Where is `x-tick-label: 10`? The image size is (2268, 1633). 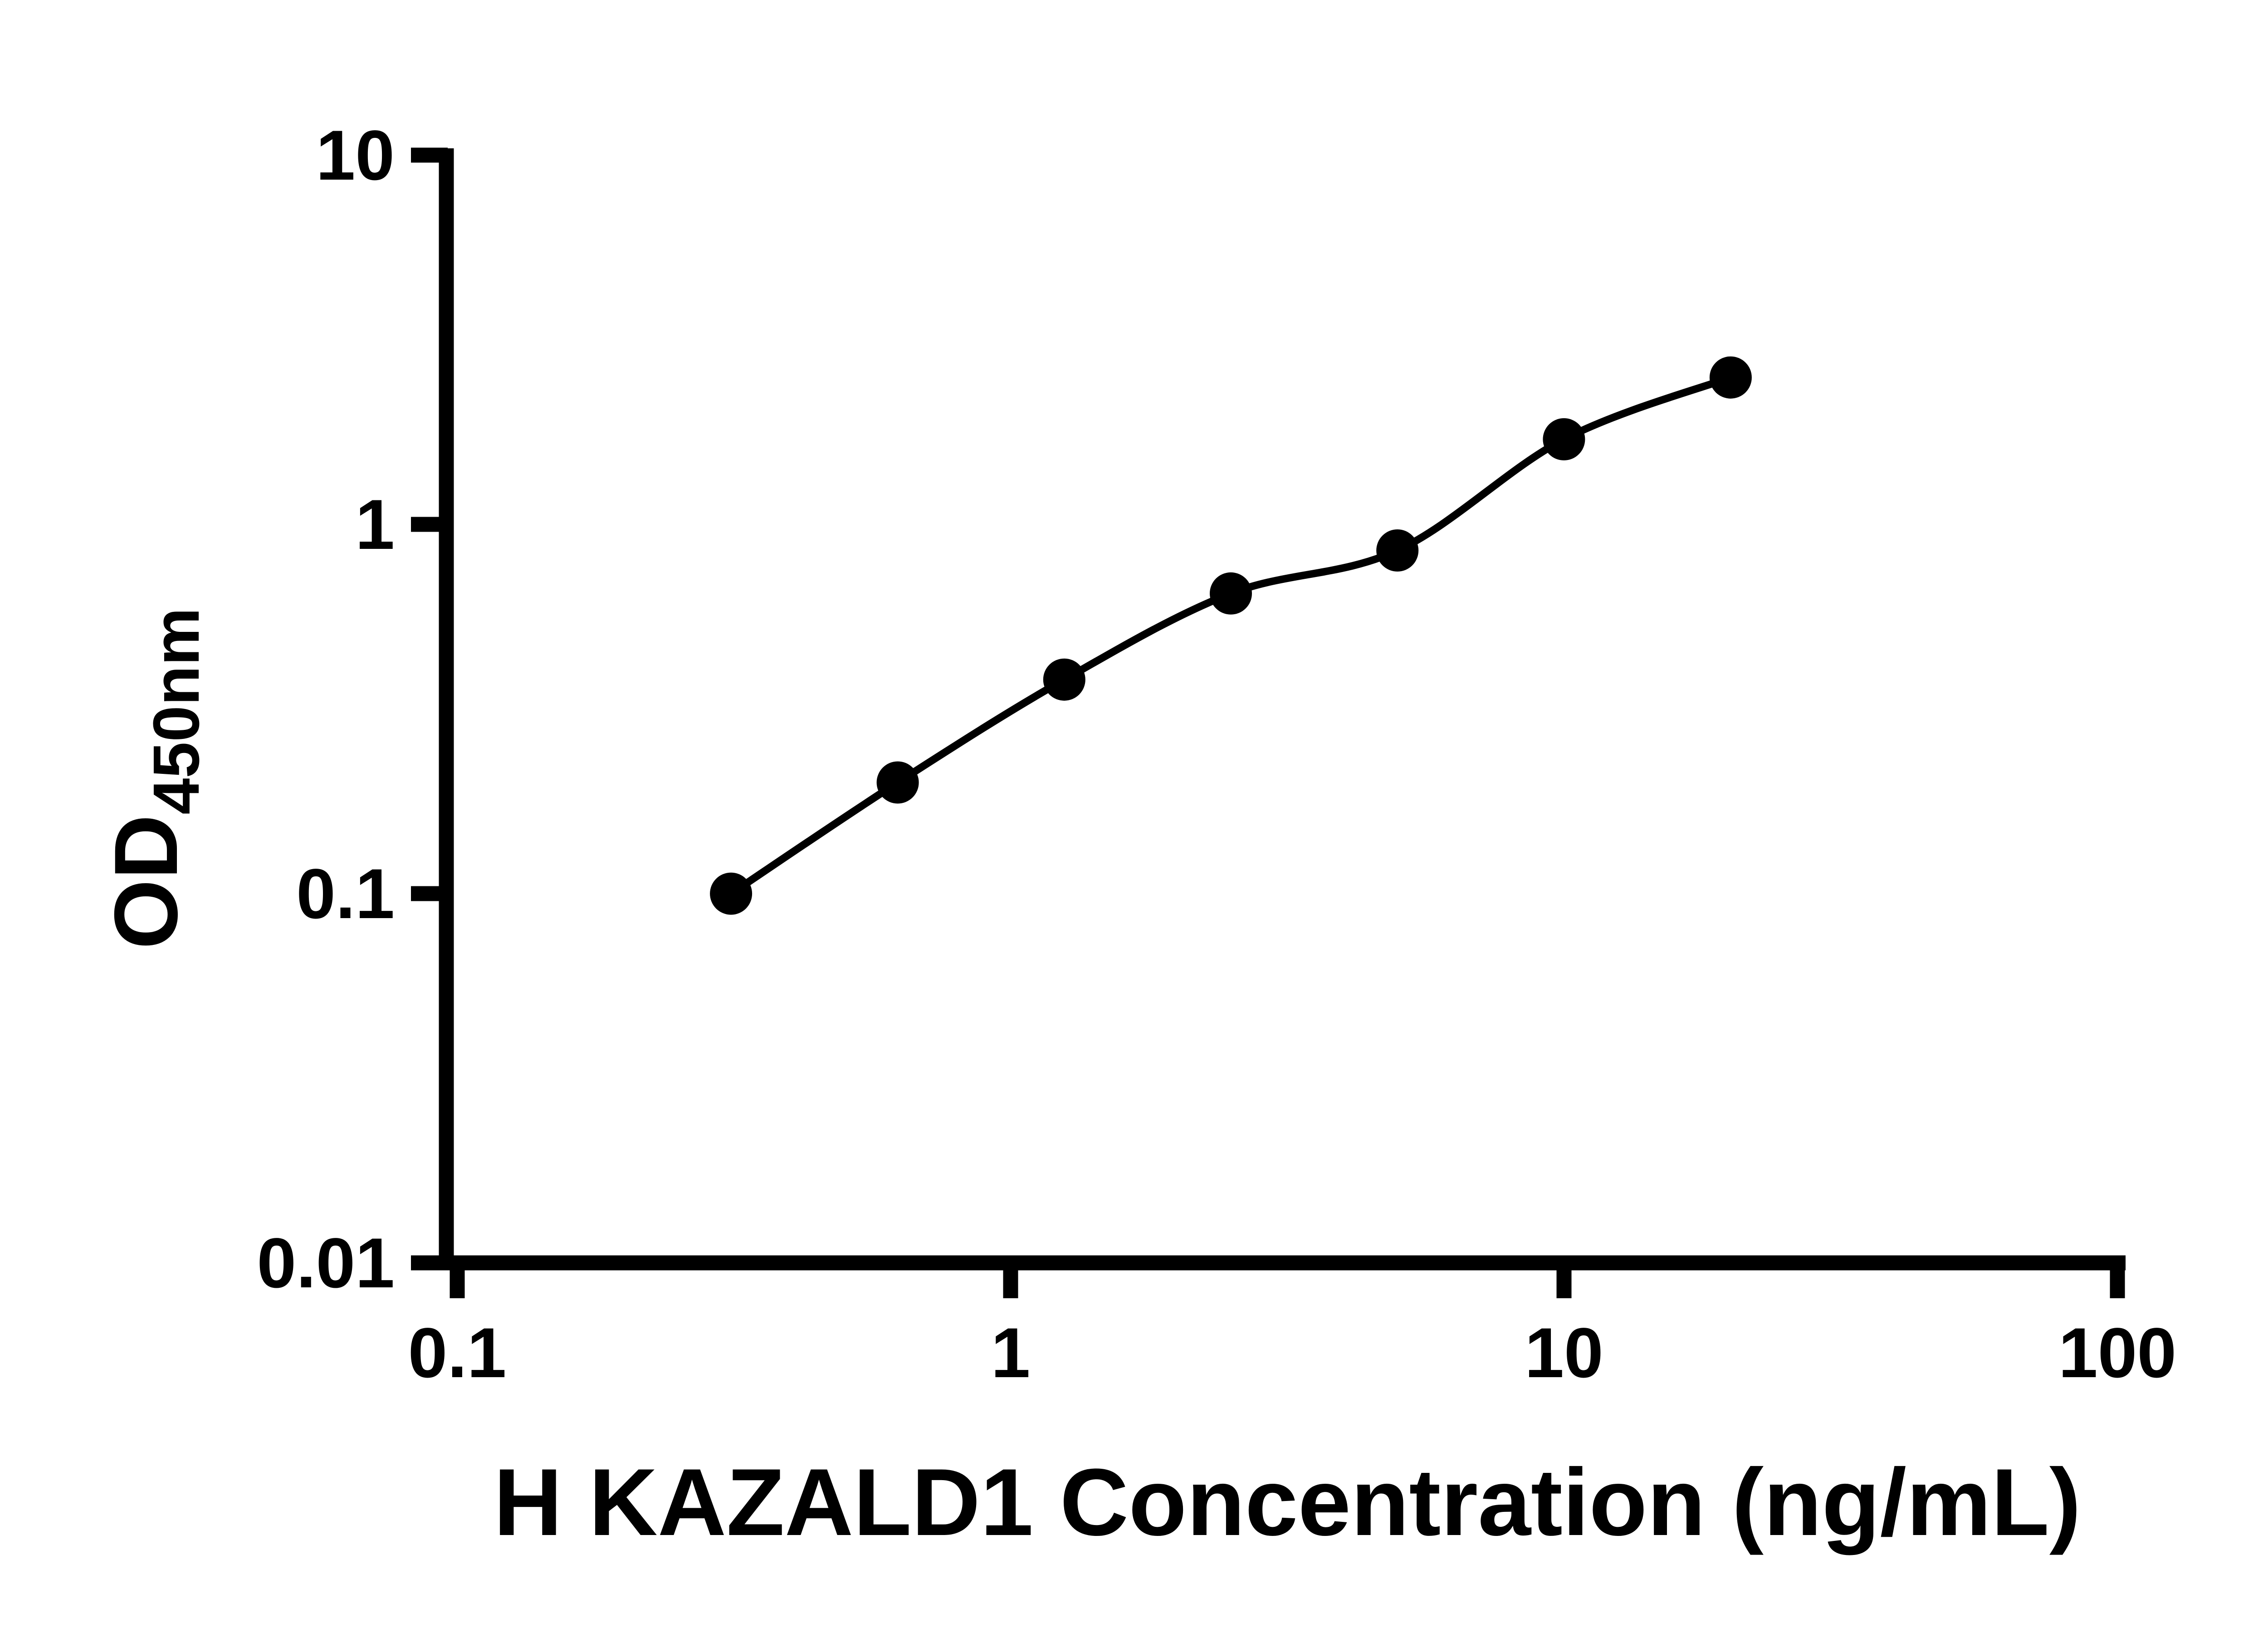
x-tick-label: 10 is located at coordinates (1564, 1353).